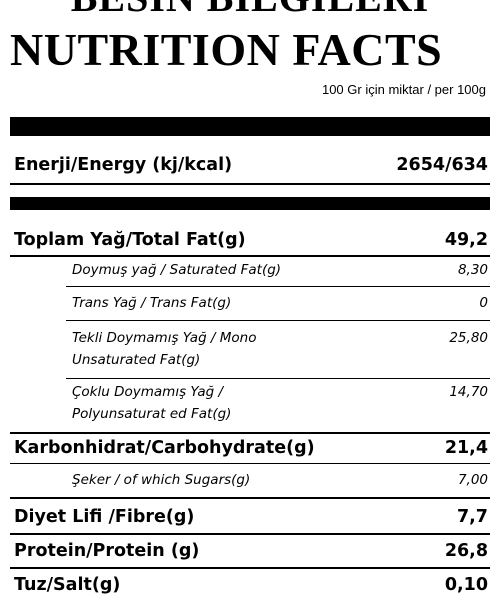 The image size is (500, 600). What do you see at coordinates (251, 240) in the screenshot?
I see `total-fat-row: Toplam Yağ/Total Fat(g) 49,2` at bounding box center [251, 240].